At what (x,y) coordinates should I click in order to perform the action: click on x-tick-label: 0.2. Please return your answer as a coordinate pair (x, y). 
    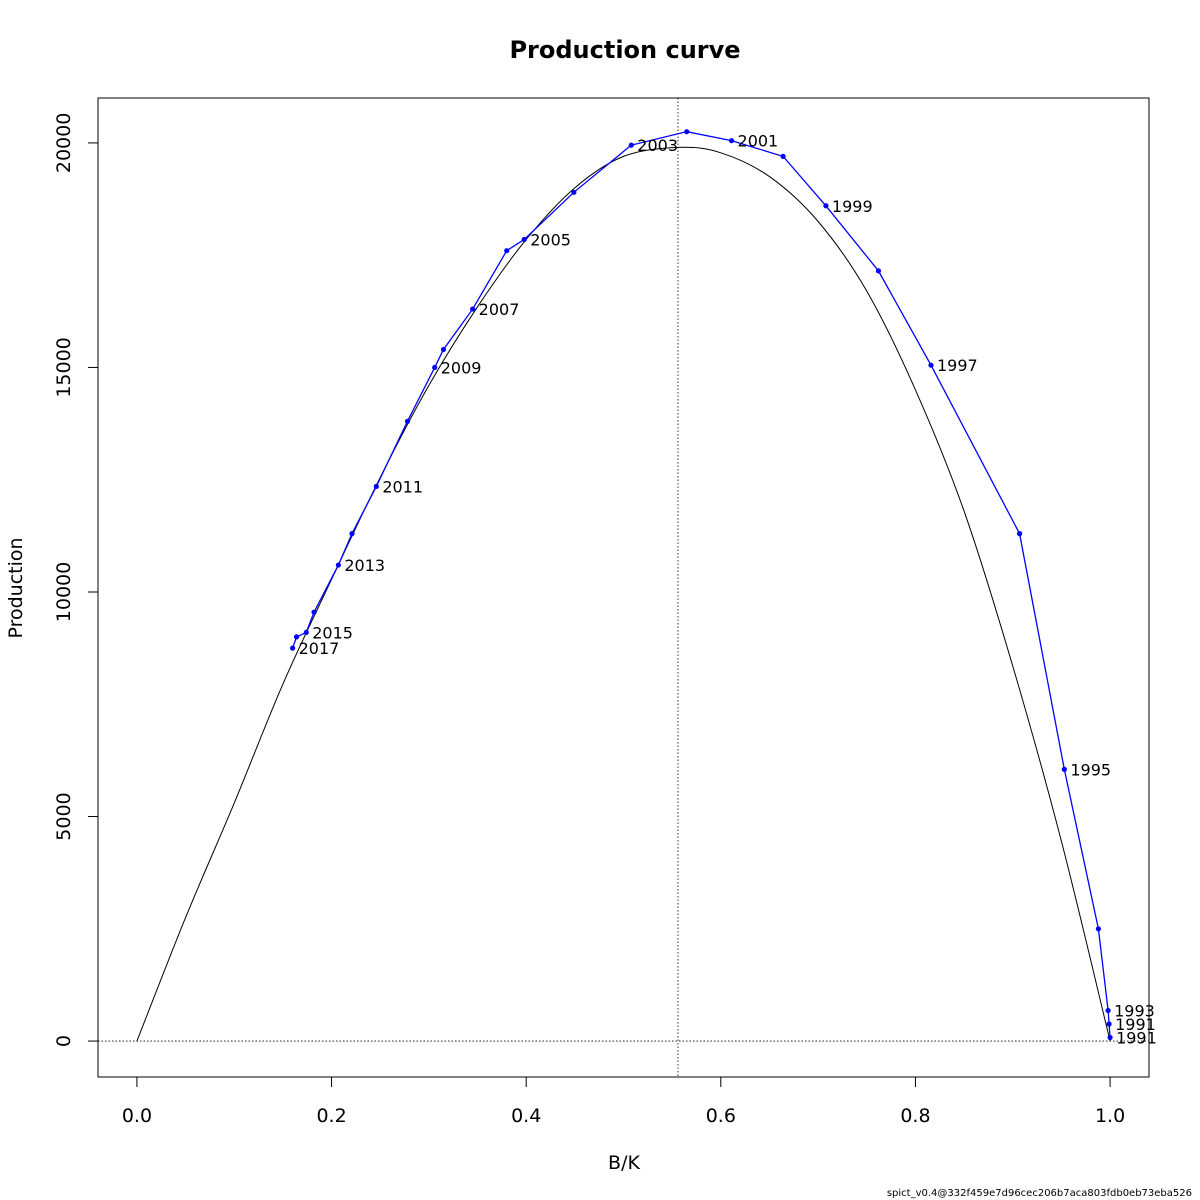
    Looking at the image, I should click on (331, 1116).